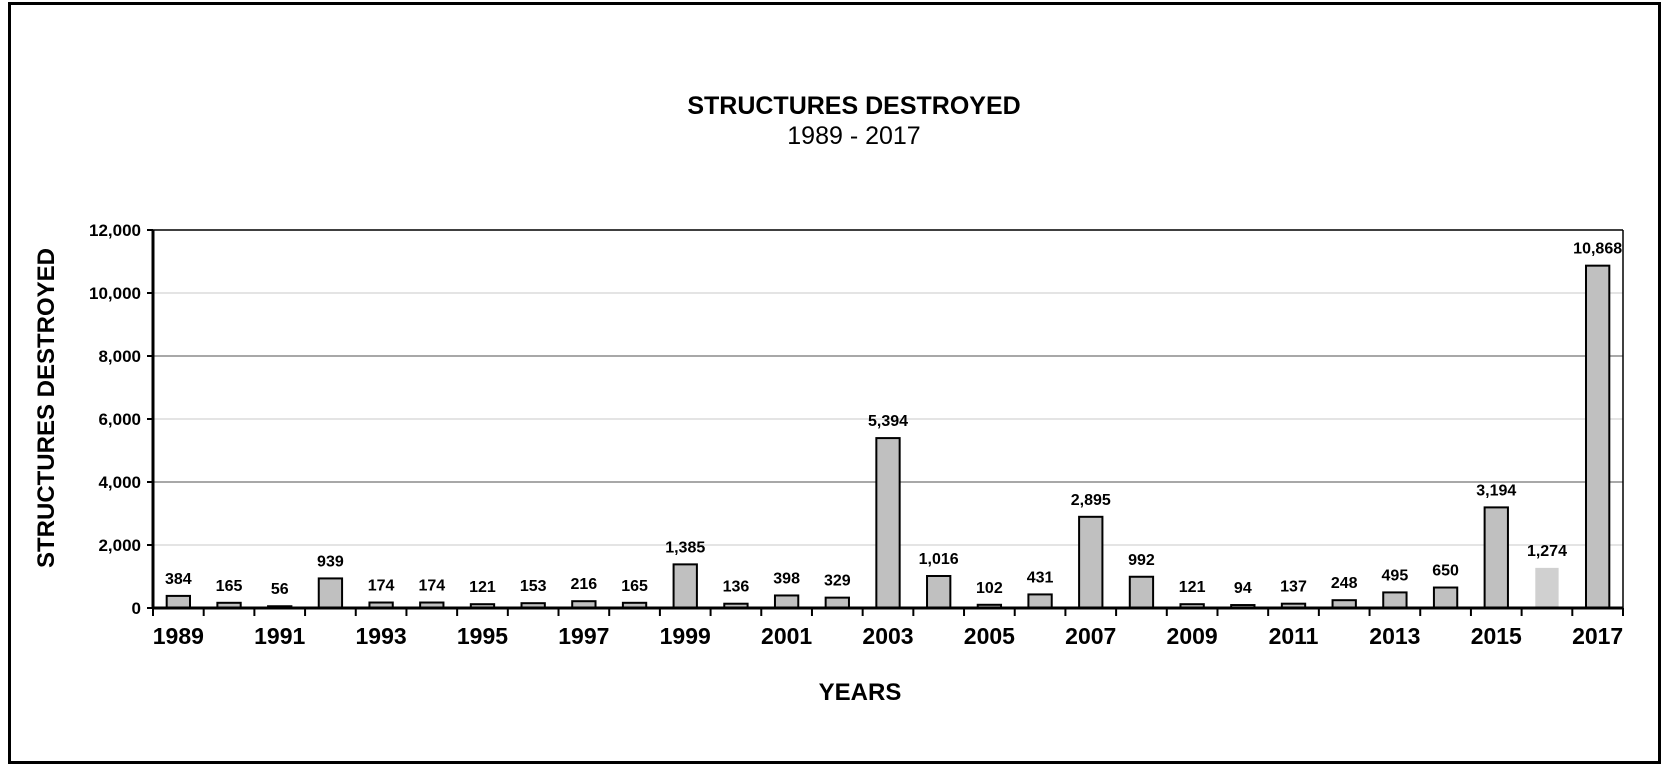 This screenshot has width=1667, height=770. What do you see at coordinates (46, 408) in the screenshot?
I see `y-axis-title: STRUCTURES DESTROYED` at bounding box center [46, 408].